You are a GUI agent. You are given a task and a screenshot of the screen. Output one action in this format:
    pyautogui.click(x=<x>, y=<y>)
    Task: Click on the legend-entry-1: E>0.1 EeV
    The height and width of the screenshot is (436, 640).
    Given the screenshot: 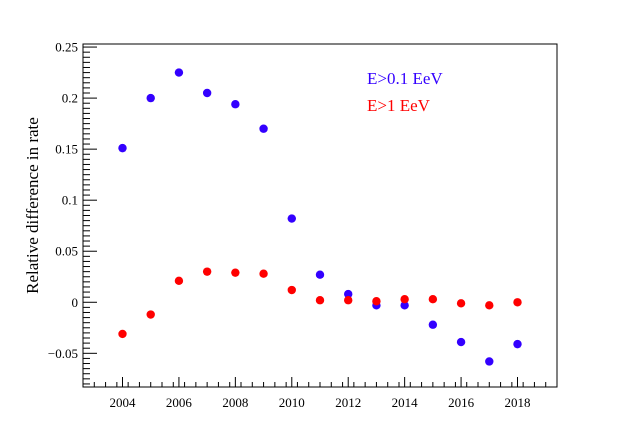 What is the action you would take?
    pyautogui.click(x=405, y=78)
    